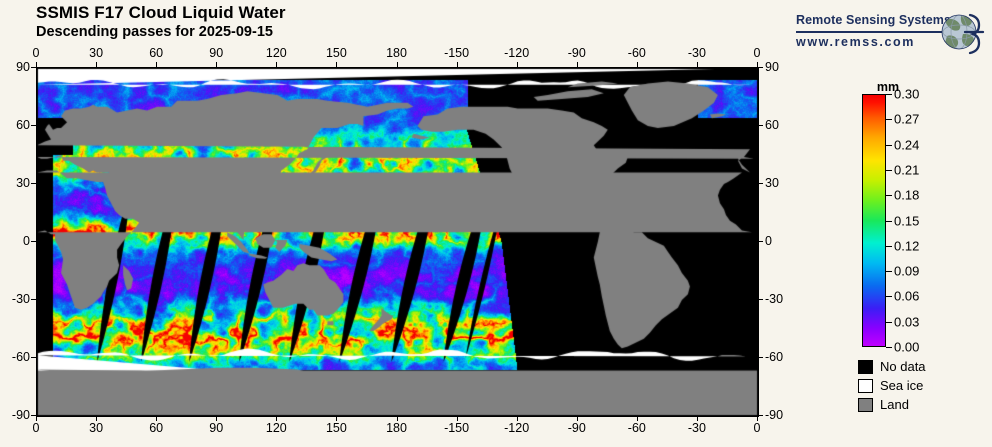  Describe the element at coordinates (768, 241) in the screenshot. I see `y-axis-label-right: 0` at that location.